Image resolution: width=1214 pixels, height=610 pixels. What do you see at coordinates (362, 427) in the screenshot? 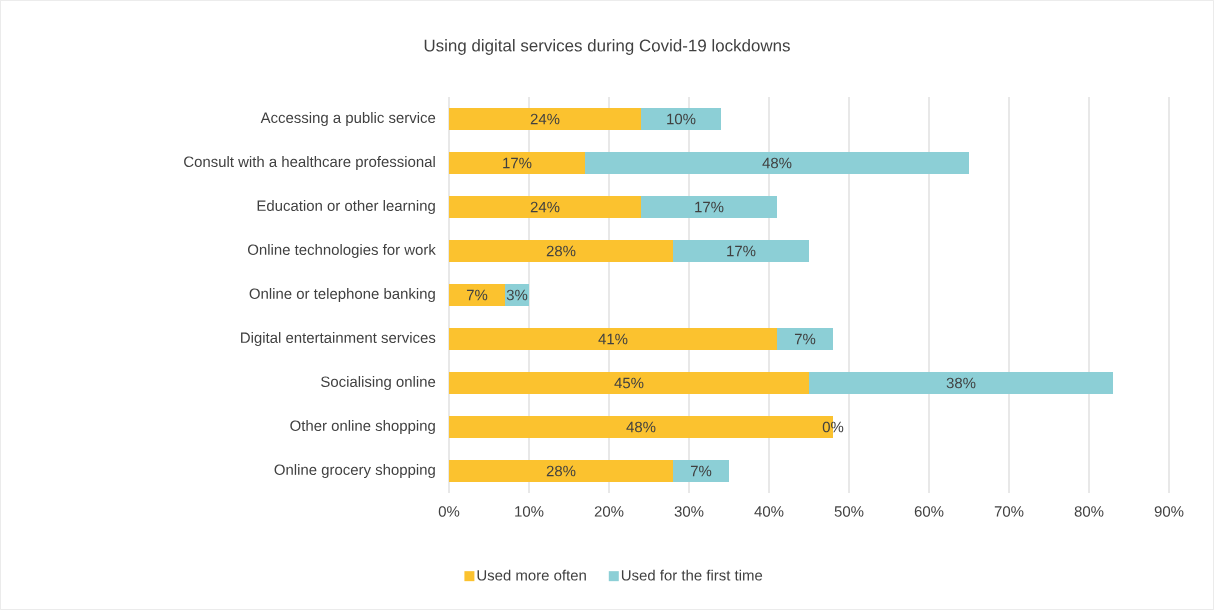
I see `y-tick-label: Other online shopping` at bounding box center [362, 427].